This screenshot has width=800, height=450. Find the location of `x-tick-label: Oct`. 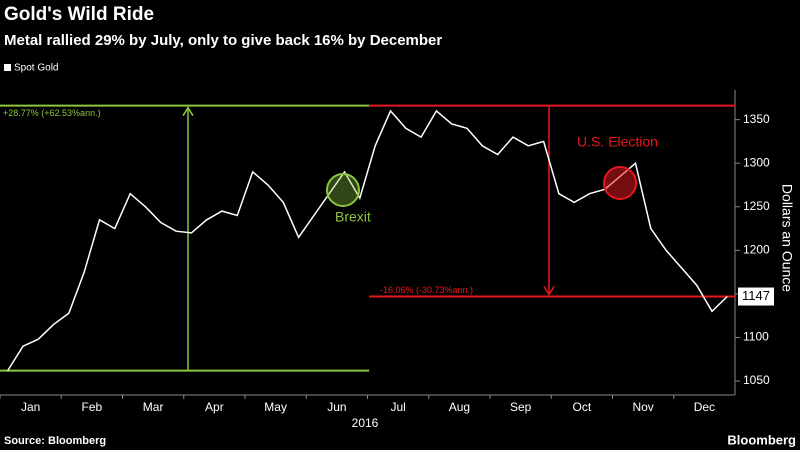

x-tick-label: Oct is located at coordinates (582, 407).